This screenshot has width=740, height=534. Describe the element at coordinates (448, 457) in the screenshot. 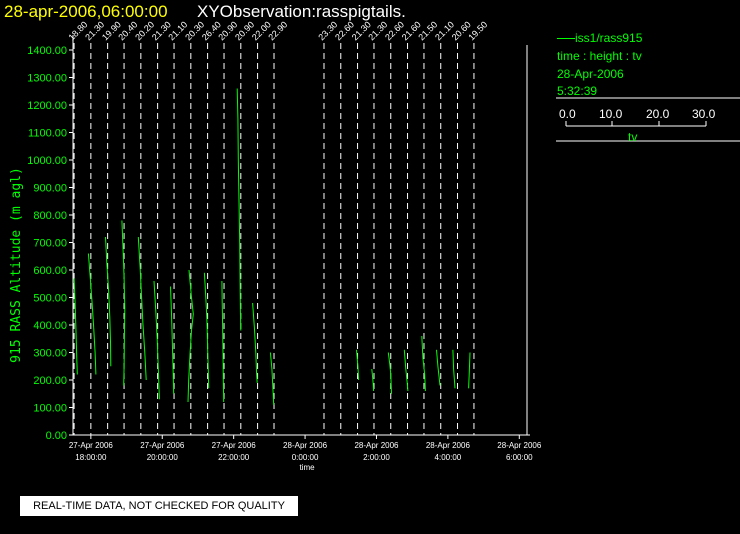

I see `x-tick-time-label: 4:00:00` at that location.